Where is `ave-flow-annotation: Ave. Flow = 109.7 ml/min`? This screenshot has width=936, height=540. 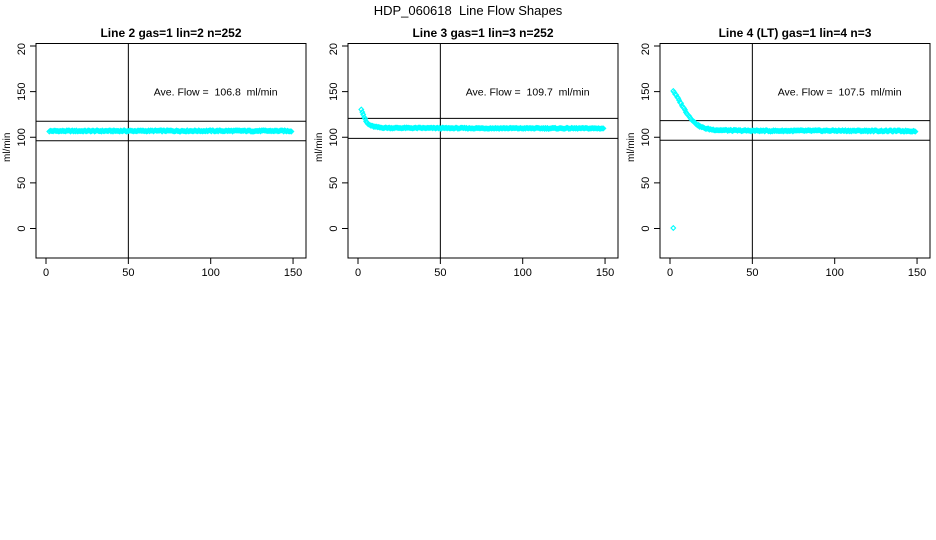
ave-flow-annotation: Ave. Flow = 109.7 ml/min is located at coordinates (528, 92).